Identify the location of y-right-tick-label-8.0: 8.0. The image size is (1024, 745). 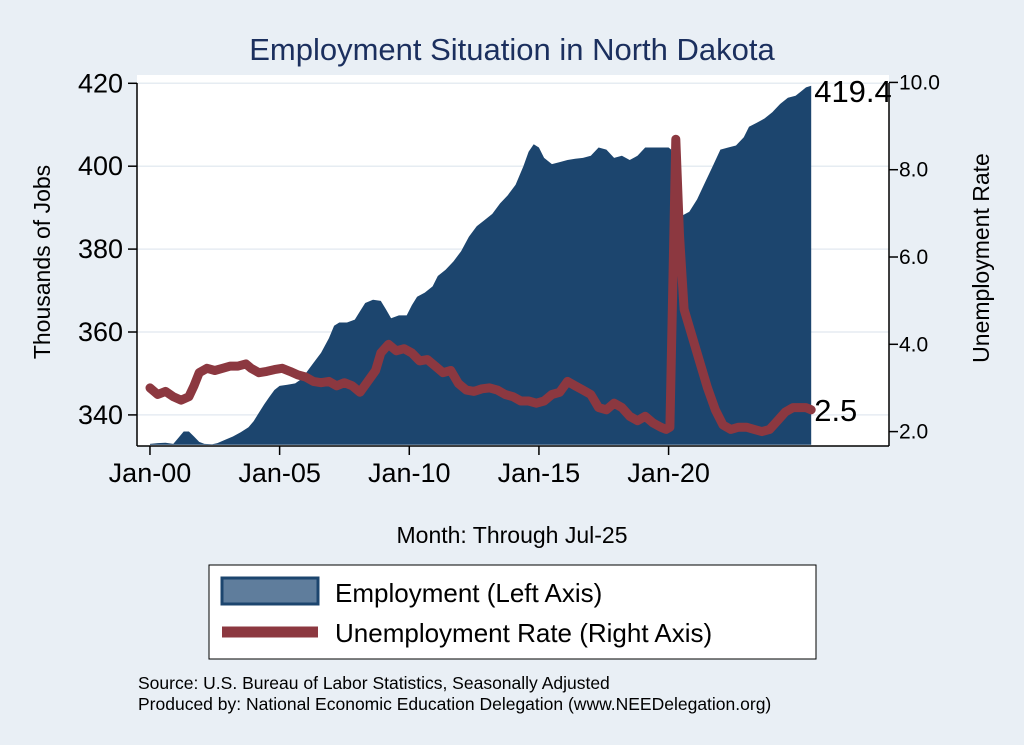
(913, 170).